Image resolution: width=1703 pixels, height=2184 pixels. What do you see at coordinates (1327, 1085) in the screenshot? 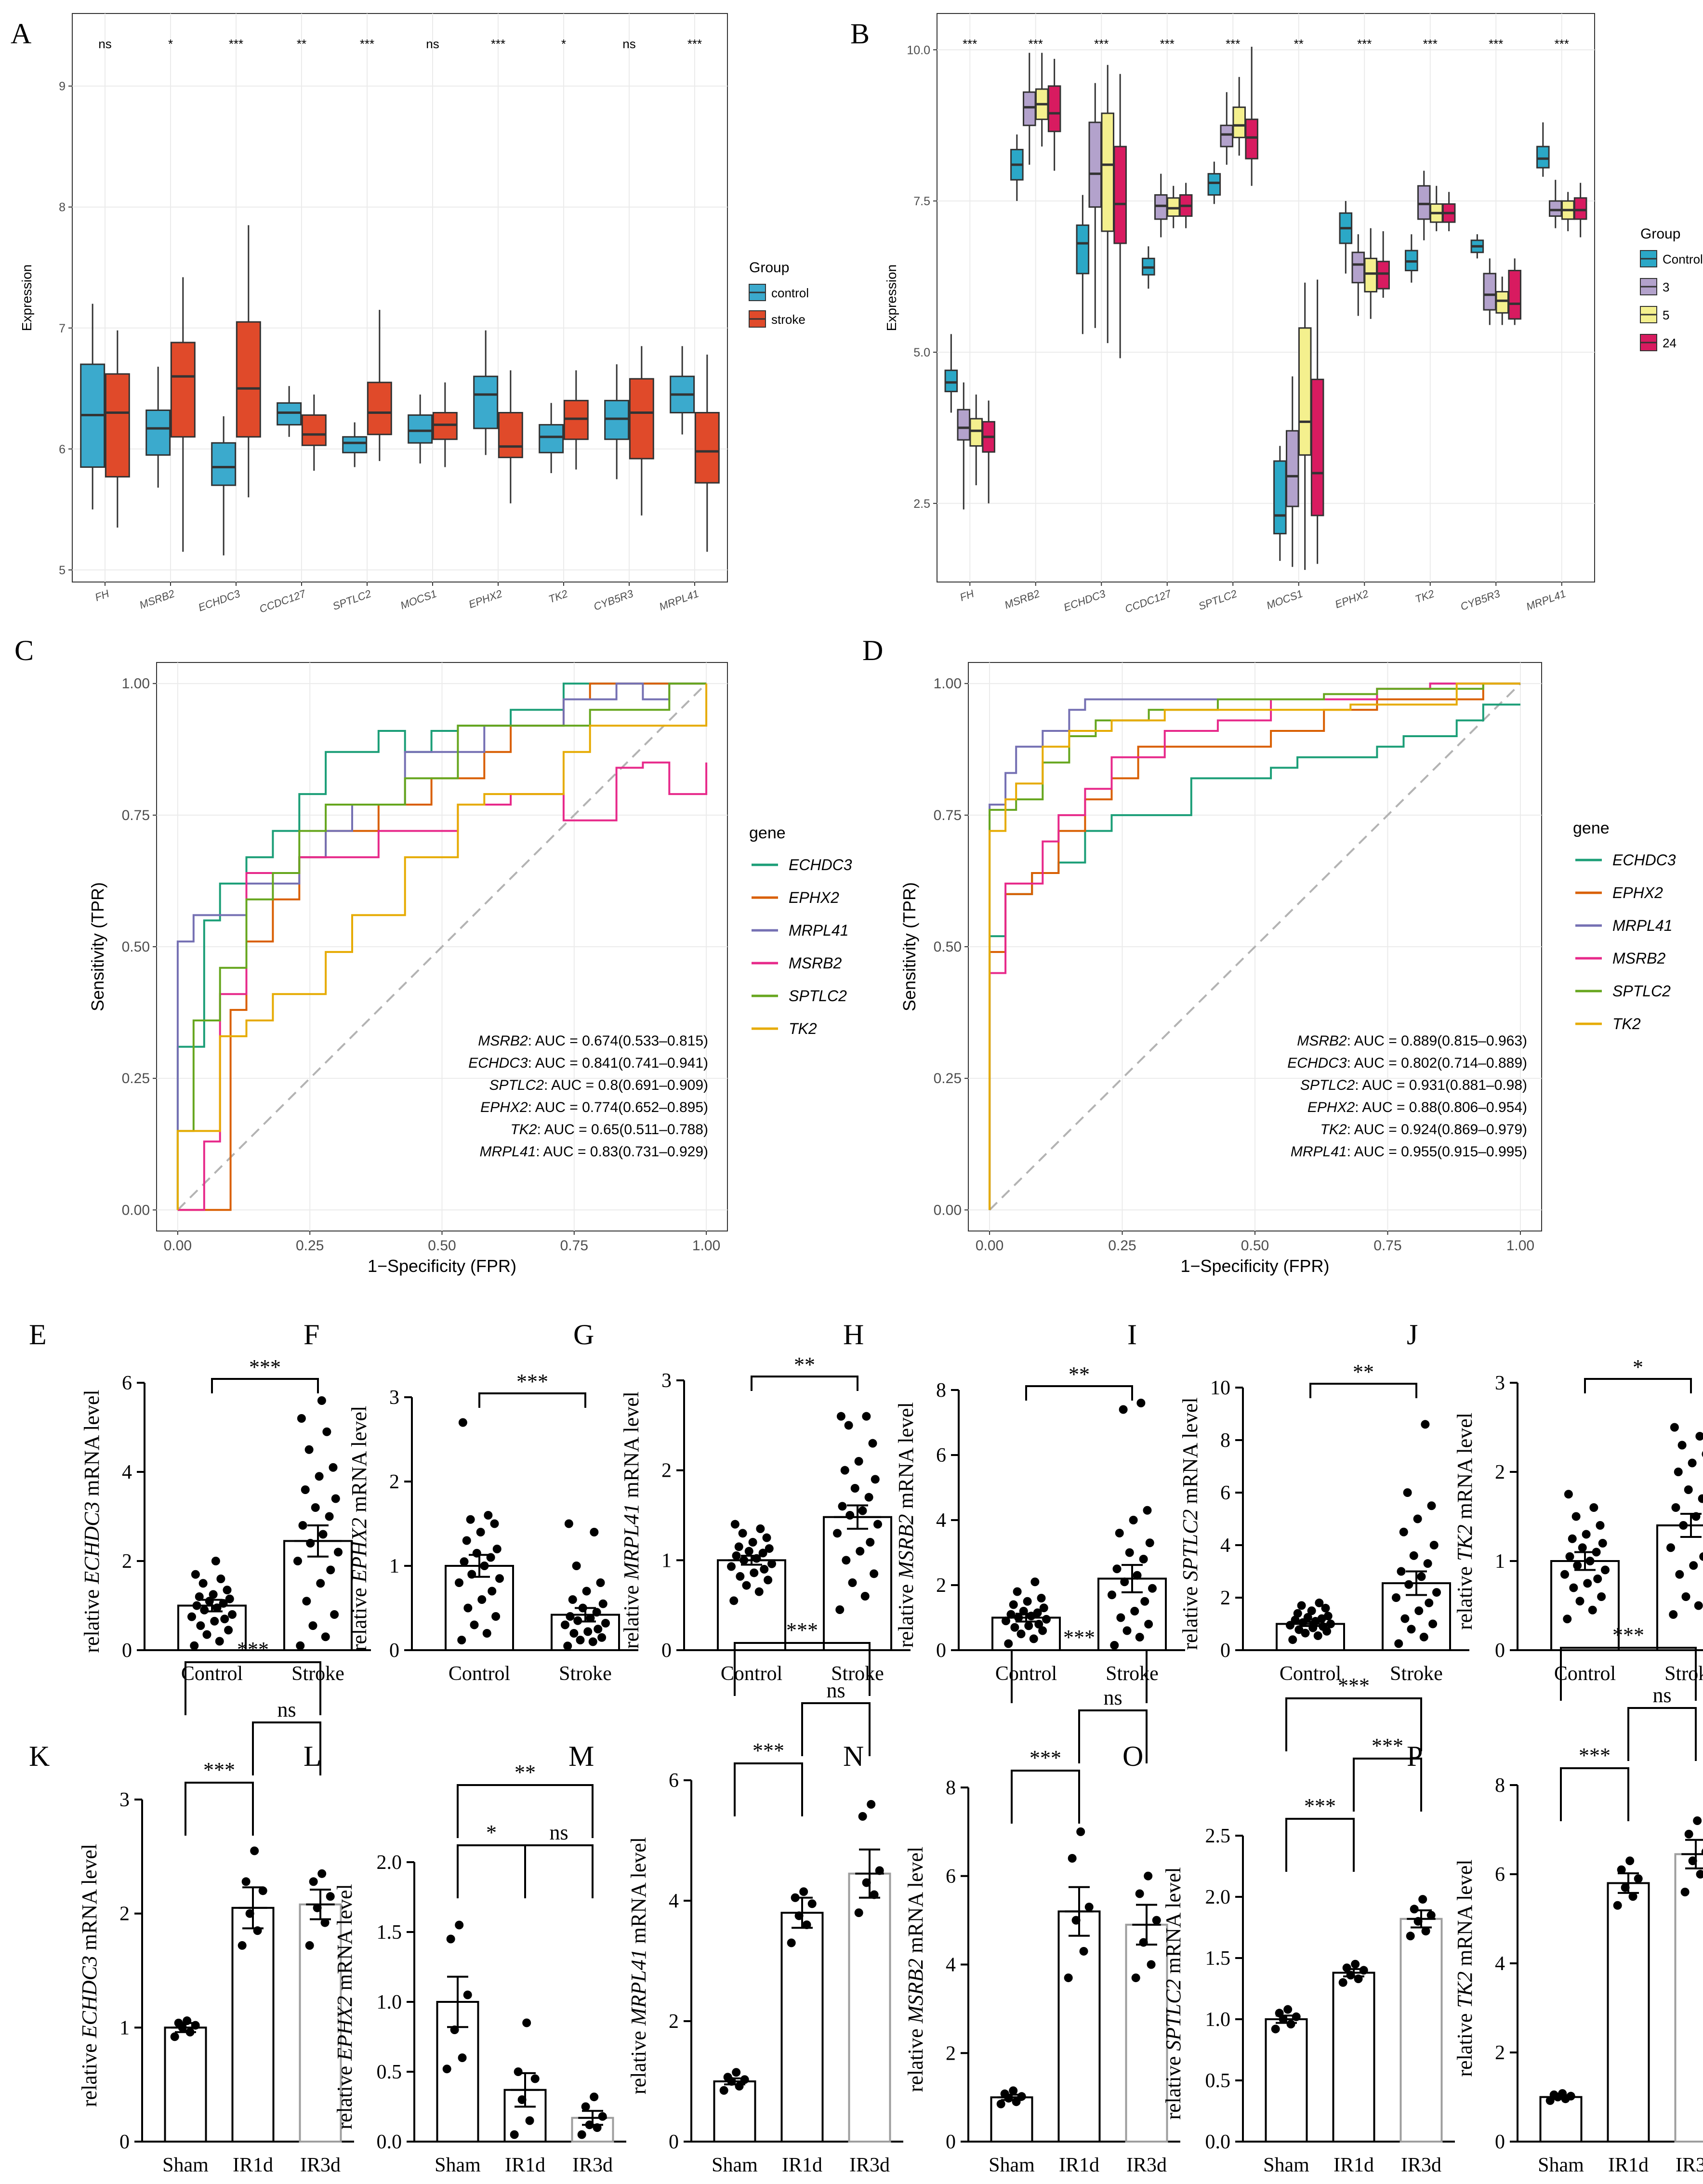
I see `auc-gene: SPTLC2` at bounding box center [1327, 1085].